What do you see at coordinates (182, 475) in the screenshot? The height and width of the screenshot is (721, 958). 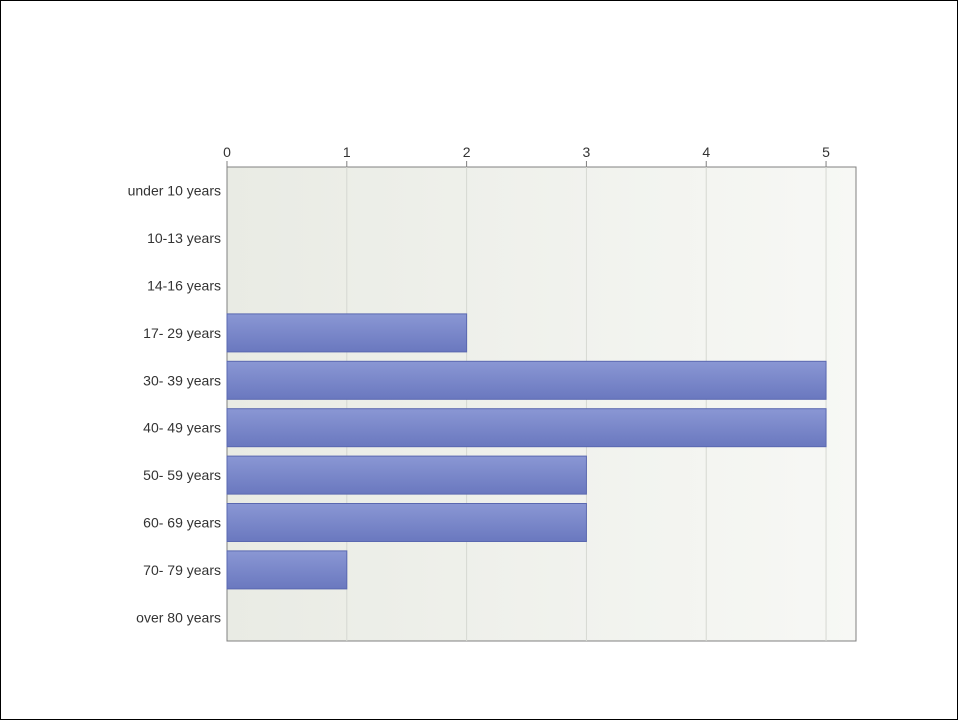 I see `category-label: 50- 59 years` at bounding box center [182, 475].